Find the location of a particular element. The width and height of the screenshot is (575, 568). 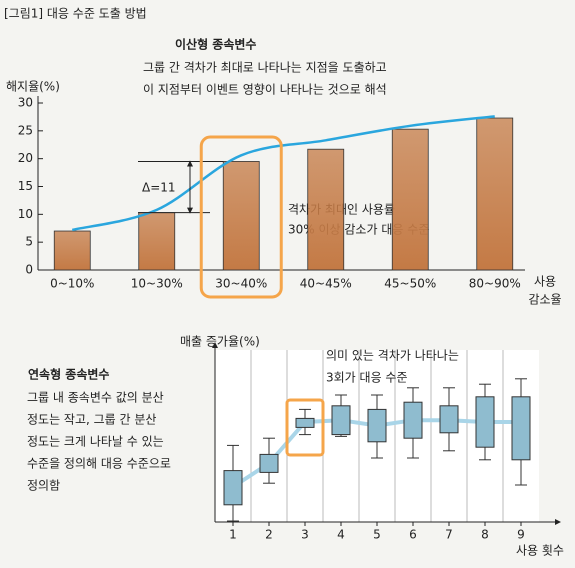

y-tick-label: 0 is located at coordinates (29, 270).